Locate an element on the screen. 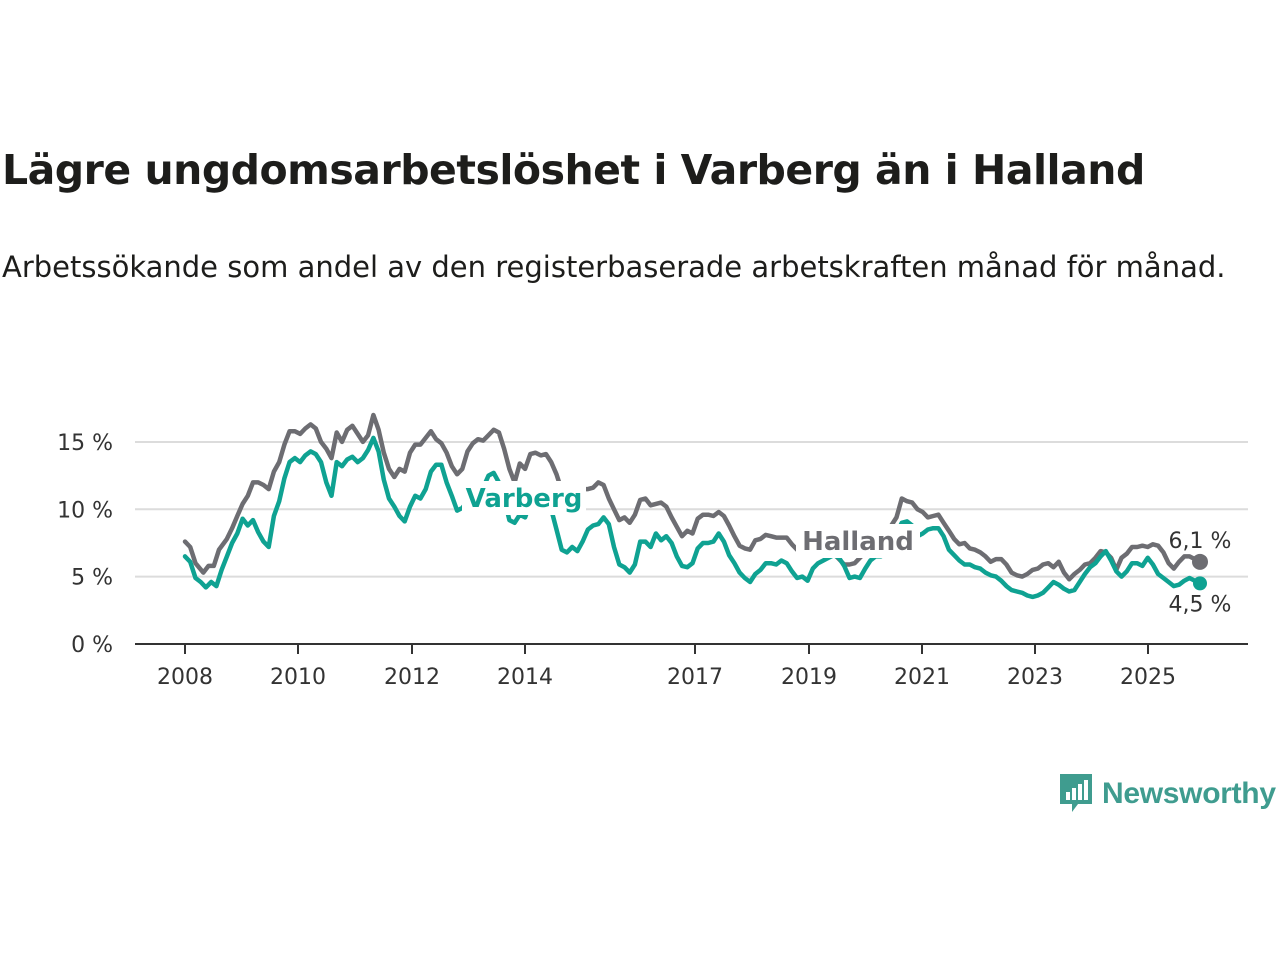 The height and width of the screenshot is (960, 1280). newsworthy-logo-icon is located at coordinates (1076, 793).